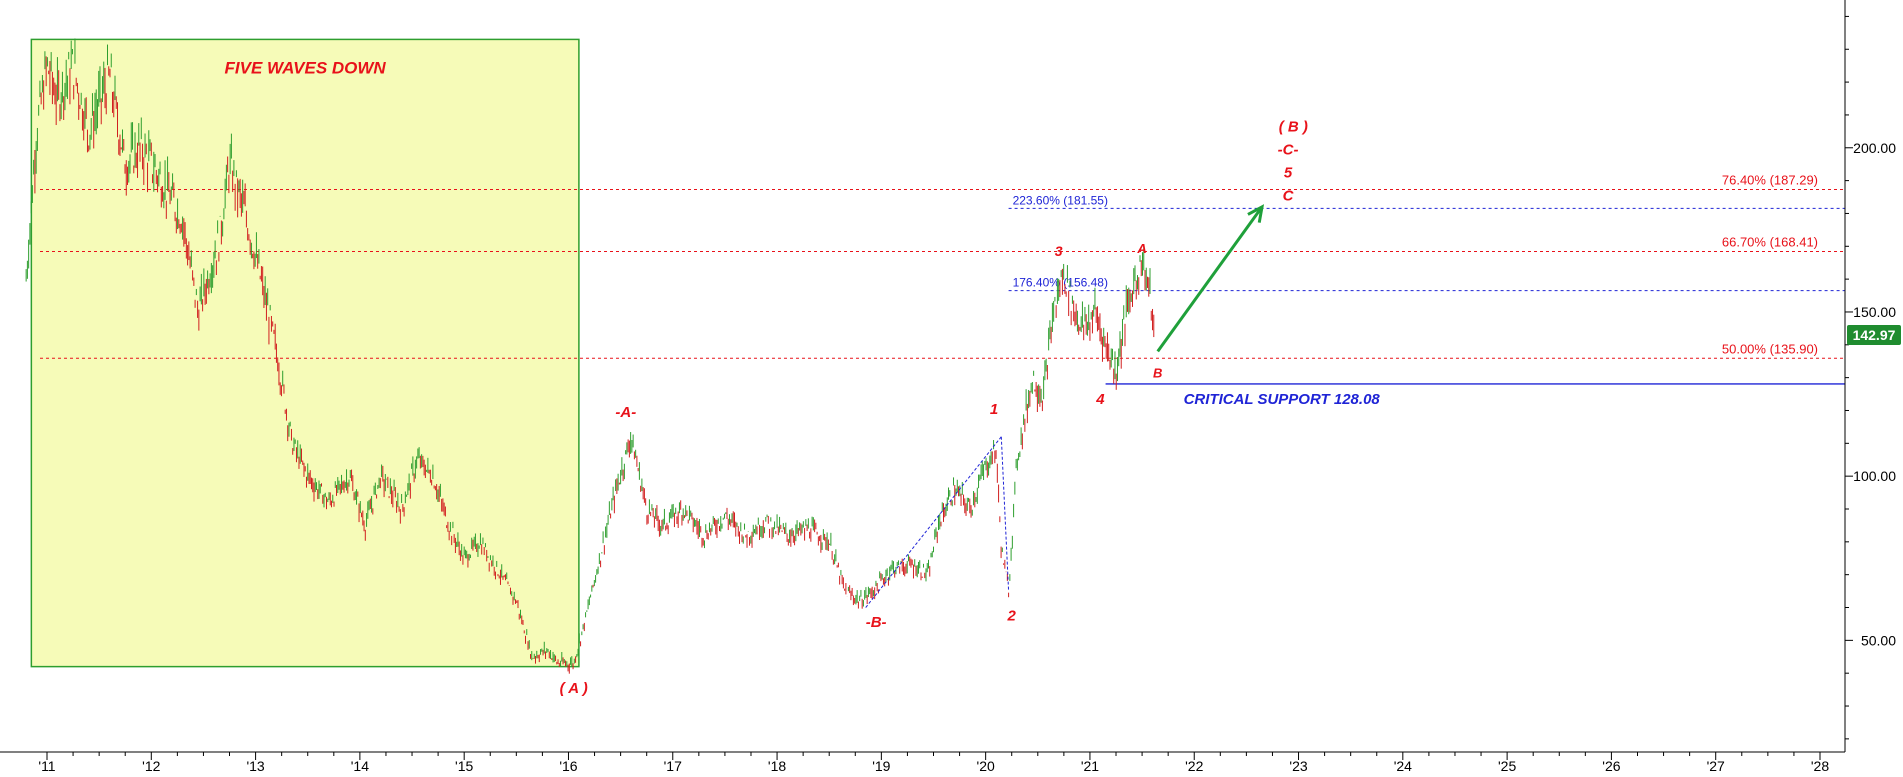 This screenshot has width=1903, height=777. Describe the element at coordinates (1288, 149) in the screenshot. I see `wave-label-10: -C-` at that location.